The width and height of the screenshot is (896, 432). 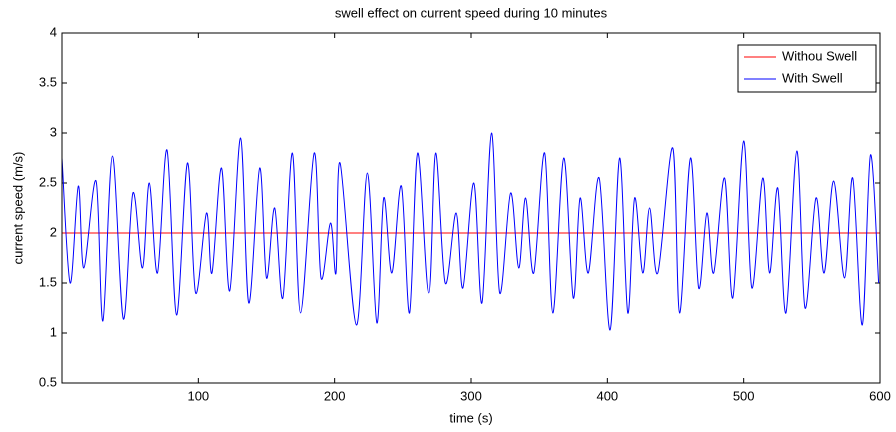 What do you see at coordinates (48, 281) in the screenshot?
I see `y-tick-label: 1.5` at bounding box center [48, 281].